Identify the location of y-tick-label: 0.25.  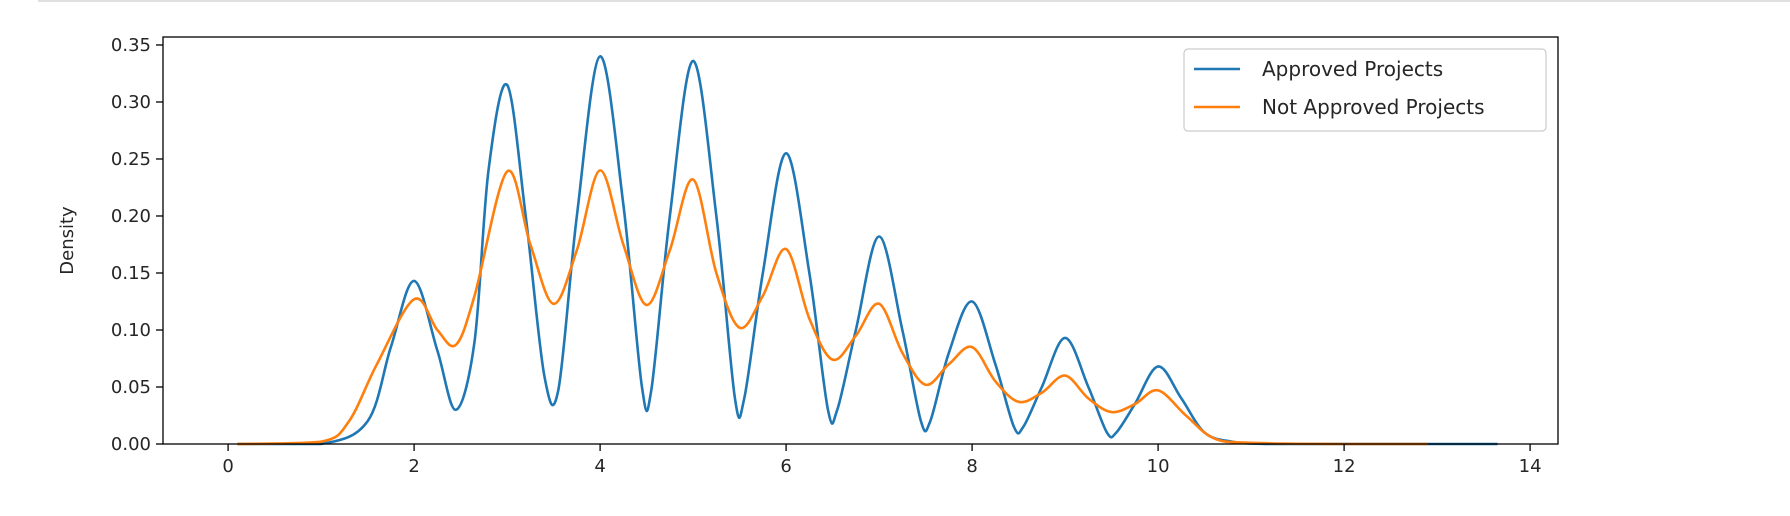
(131, 159).